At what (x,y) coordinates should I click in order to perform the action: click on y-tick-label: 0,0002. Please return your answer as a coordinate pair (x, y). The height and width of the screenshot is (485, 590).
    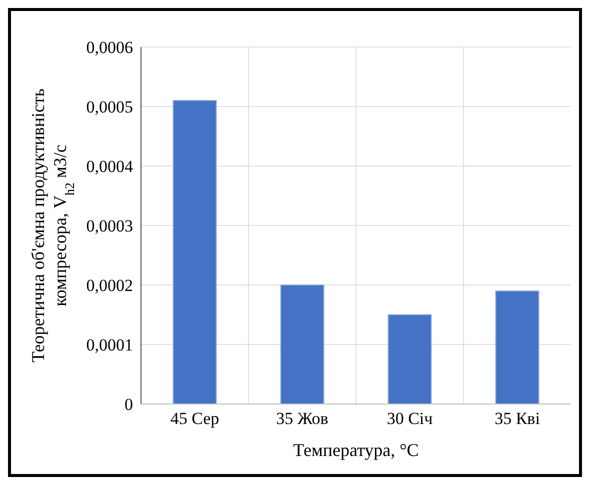
    Looking at the image, I should click on (109, 286).